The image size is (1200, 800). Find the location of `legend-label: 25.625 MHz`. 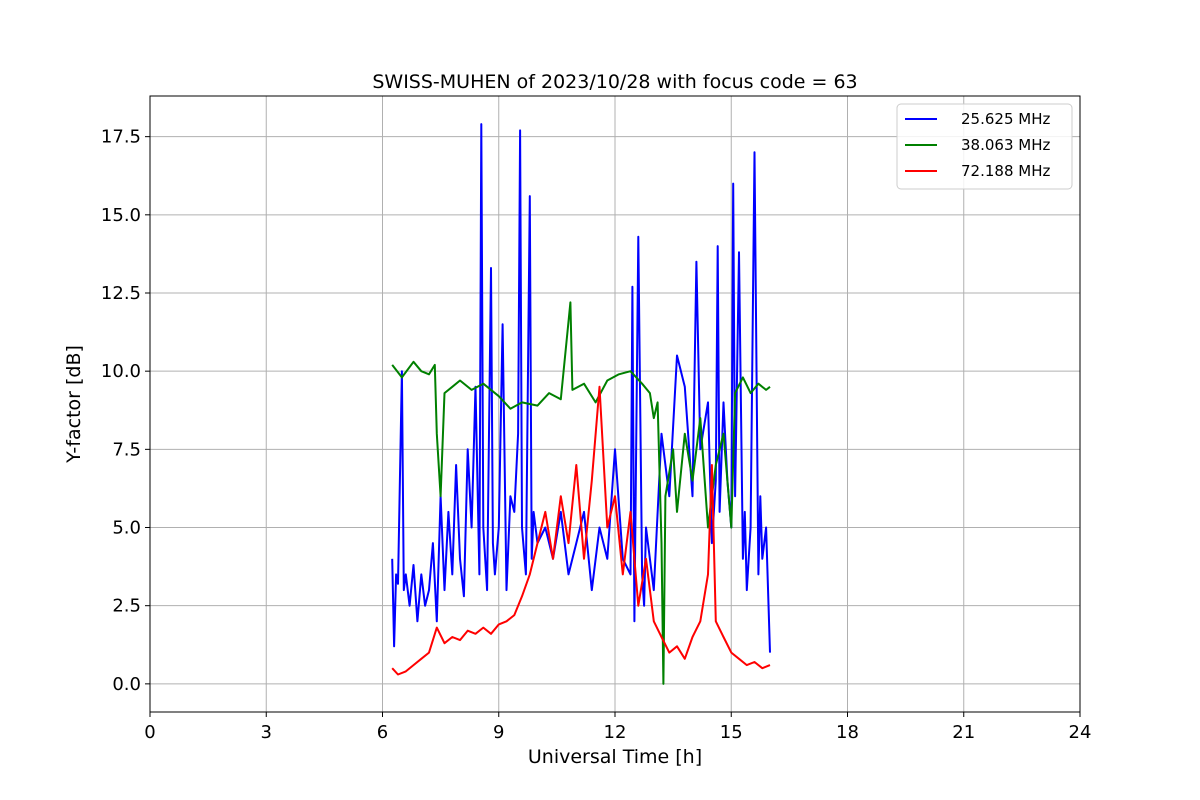

legend-label: 25.625 MHz is located at coordinates (1005, 119).